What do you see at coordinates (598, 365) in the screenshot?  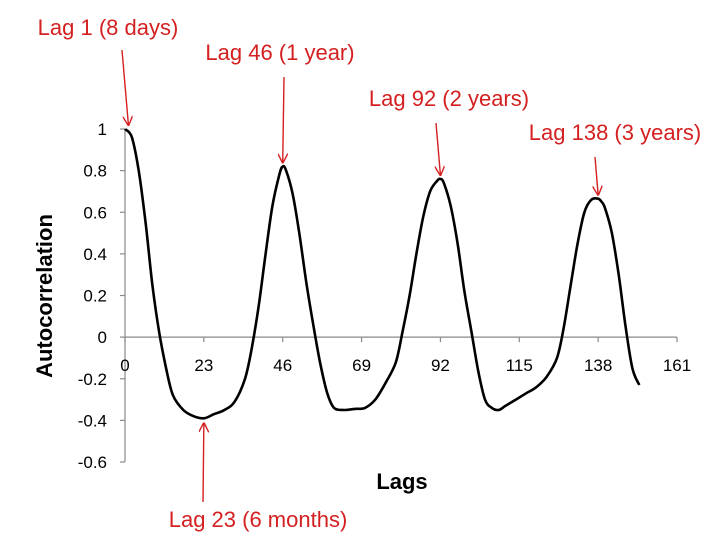 I see `x-tick-label: 138` at bounding box center [598, 365].